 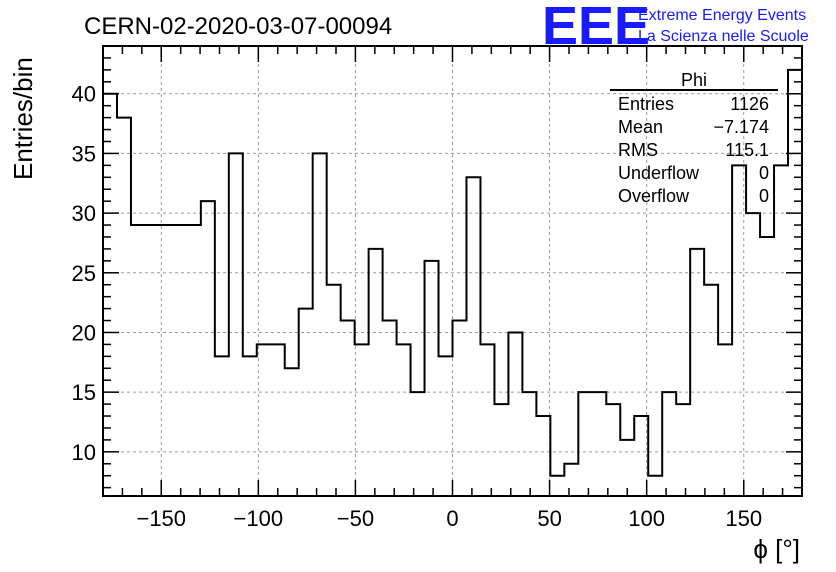 What do you see at coordinates (596, 28) in the screenshot?
I see `logo-text: EEE` at bounding box center [596, 28].